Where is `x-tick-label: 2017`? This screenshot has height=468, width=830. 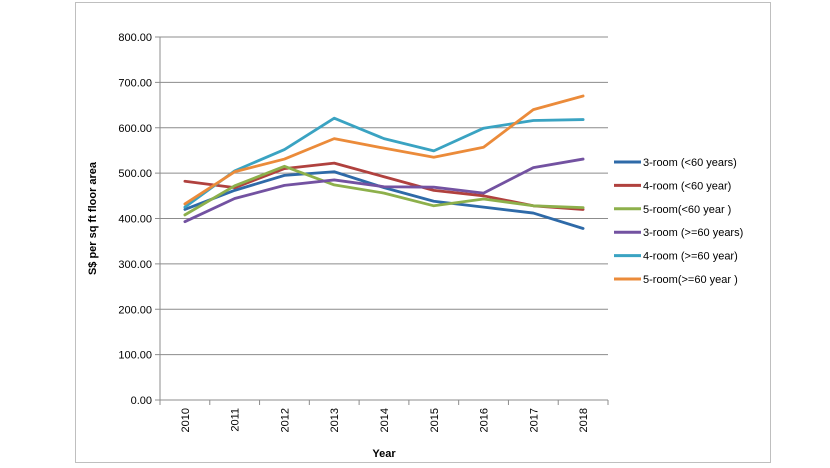 x-tick-label: 2017 is located at coordinates (534, 420).